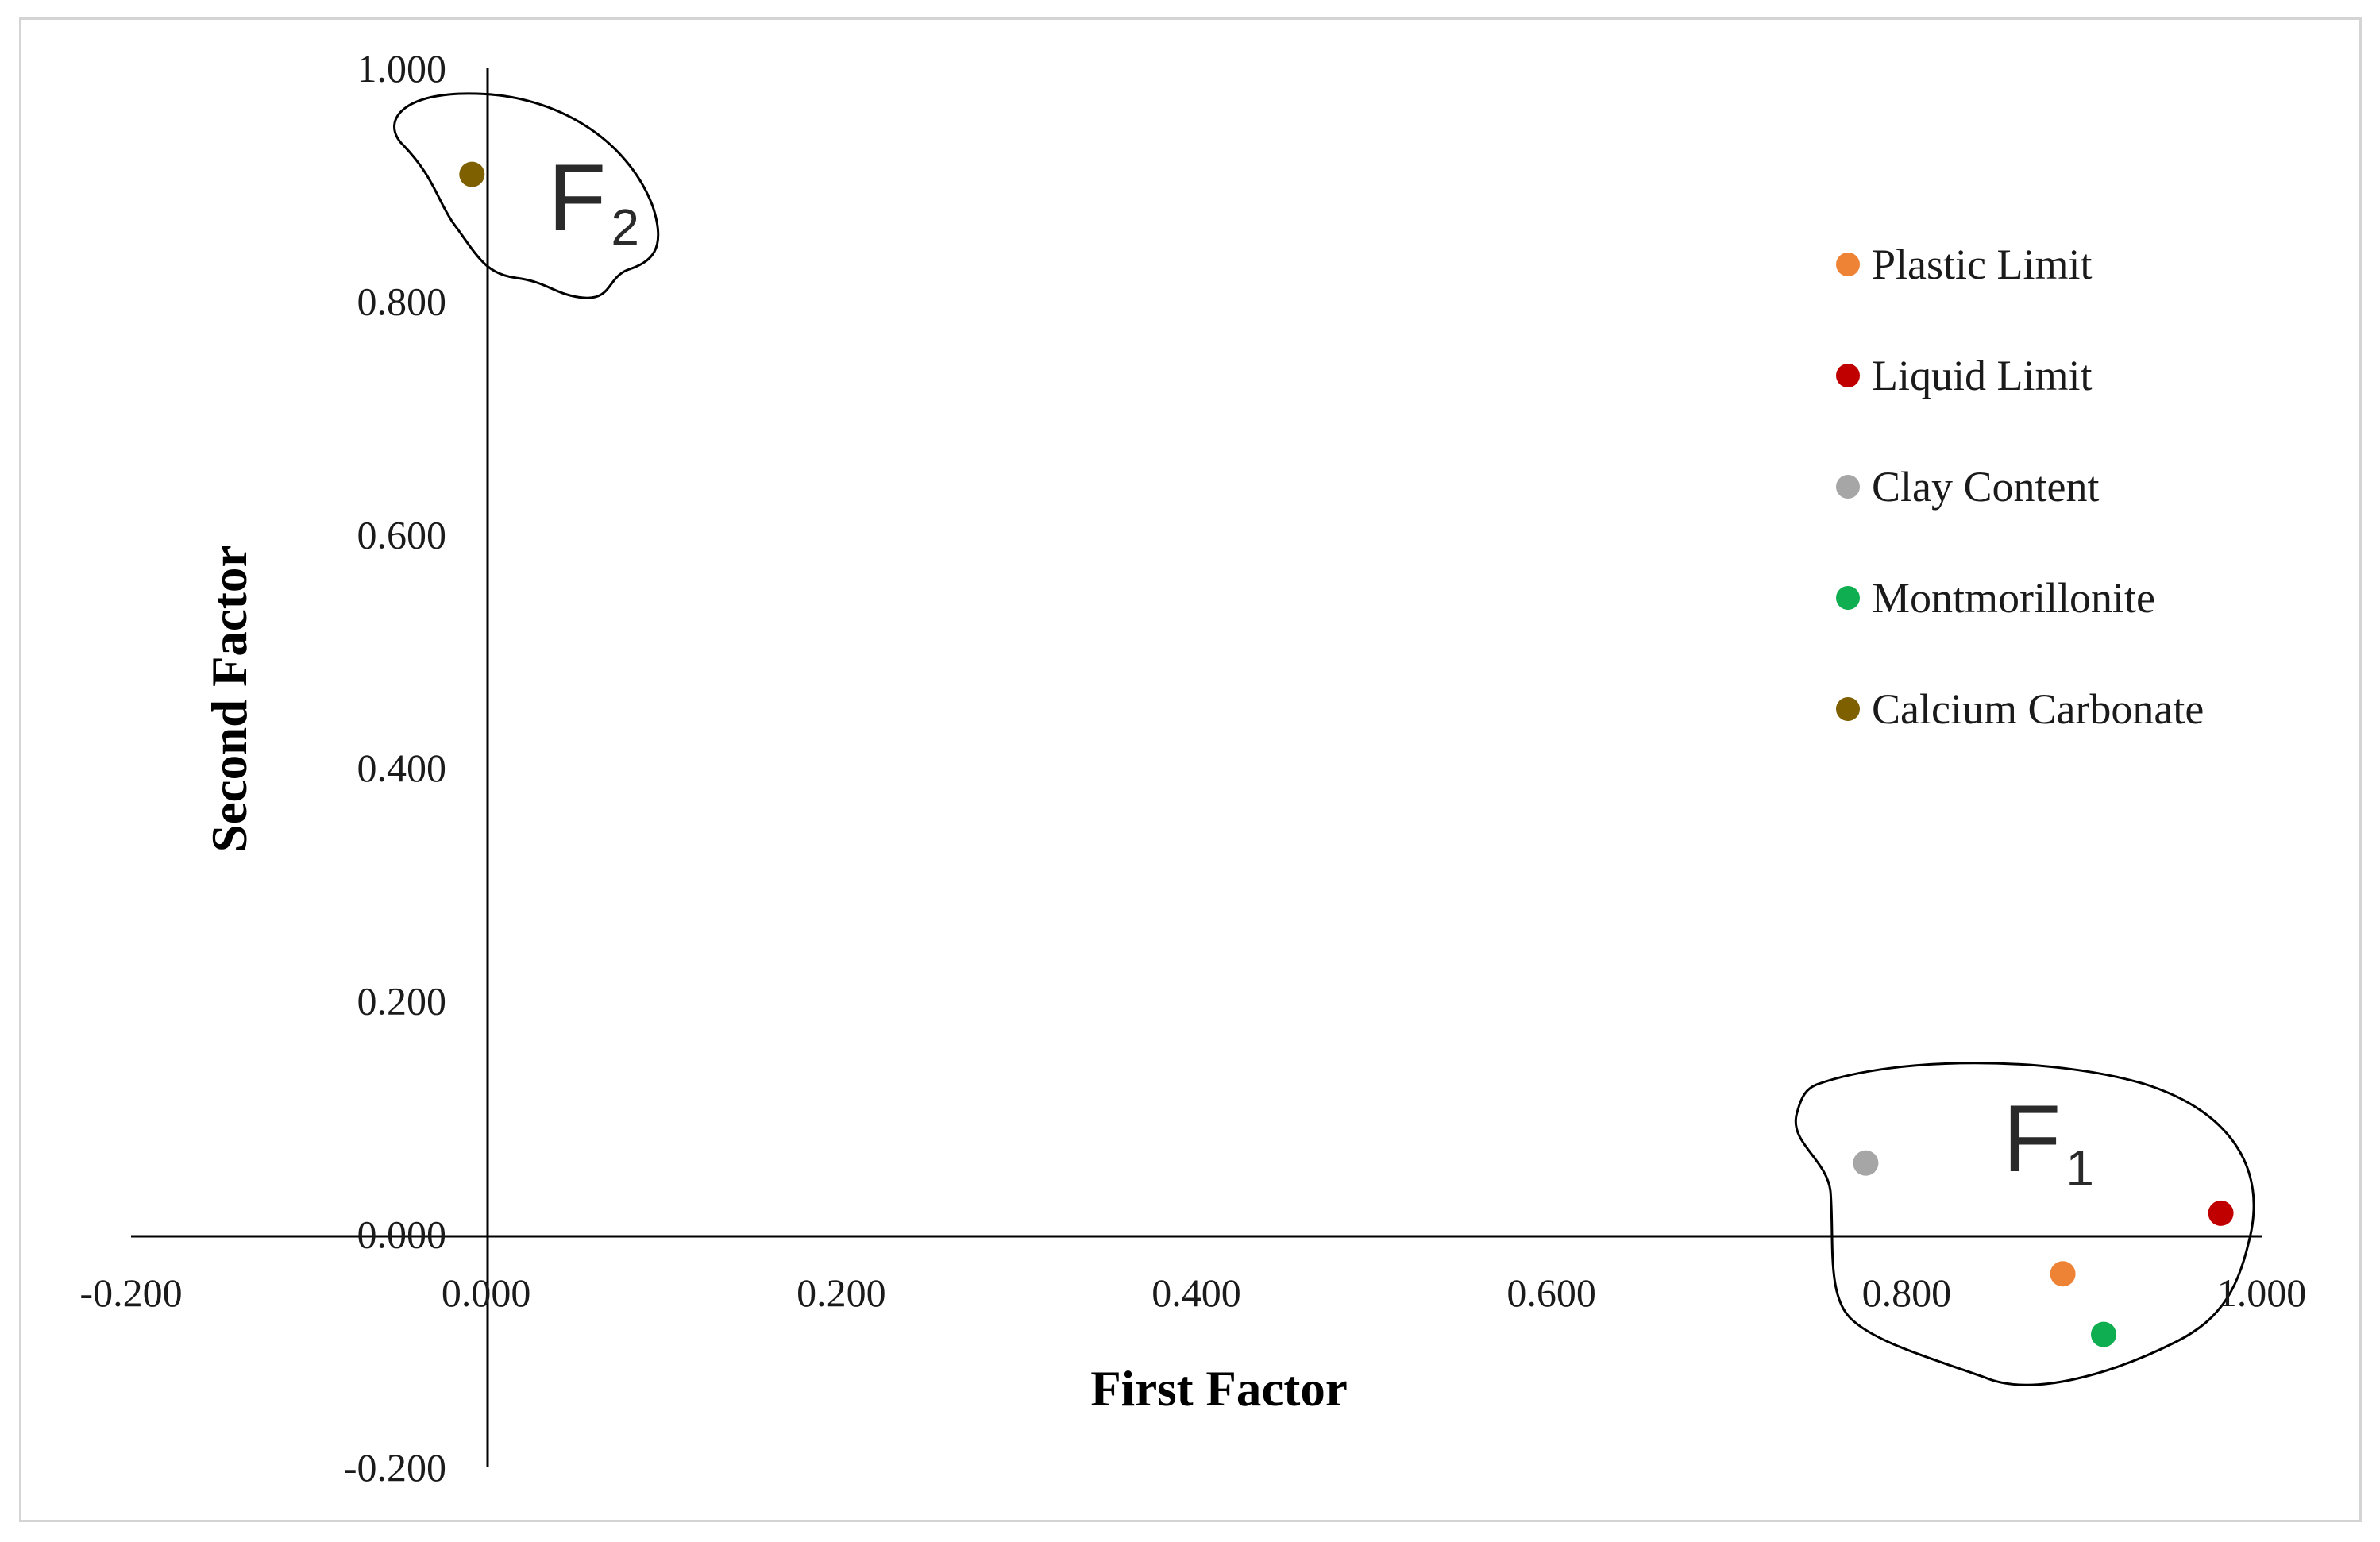 This screenshot has height=1542, width=2380. I want to click on legend-marker-plastic-limit, so click(1848, 264).